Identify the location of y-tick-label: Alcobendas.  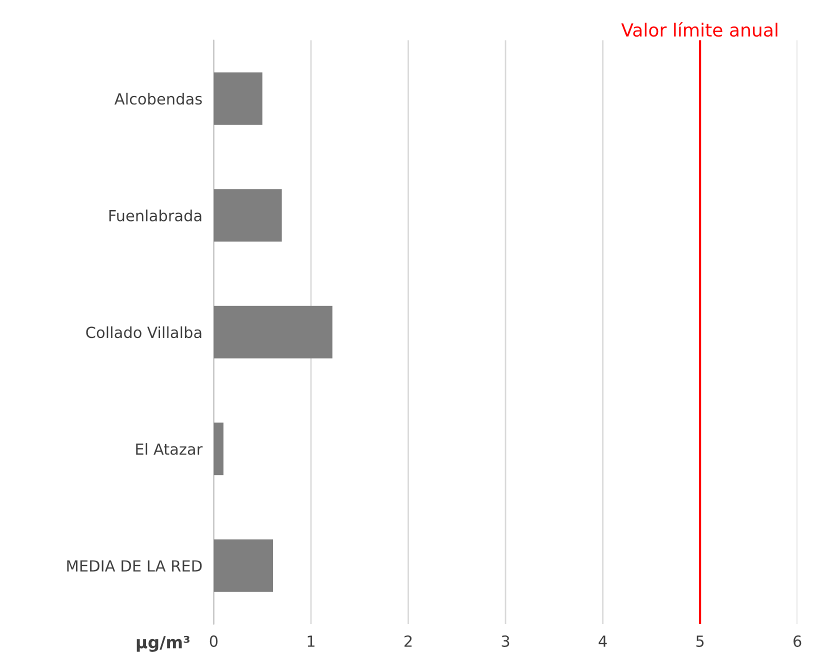
(158, 98).